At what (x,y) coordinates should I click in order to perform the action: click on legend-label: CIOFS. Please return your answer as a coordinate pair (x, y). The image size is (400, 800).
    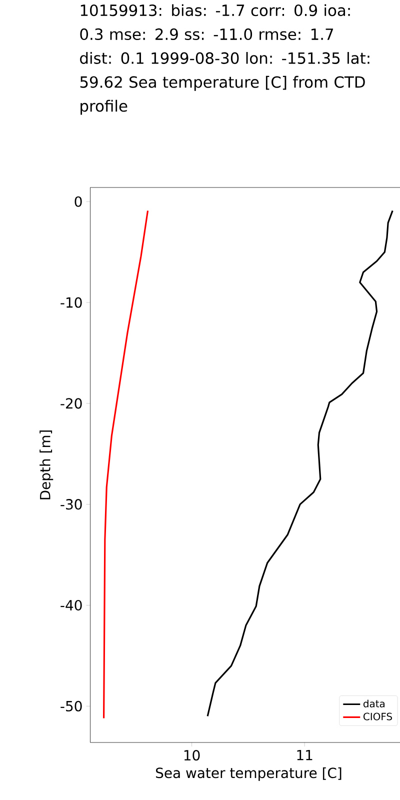
    Looking at the image, I should click on (378, 716).